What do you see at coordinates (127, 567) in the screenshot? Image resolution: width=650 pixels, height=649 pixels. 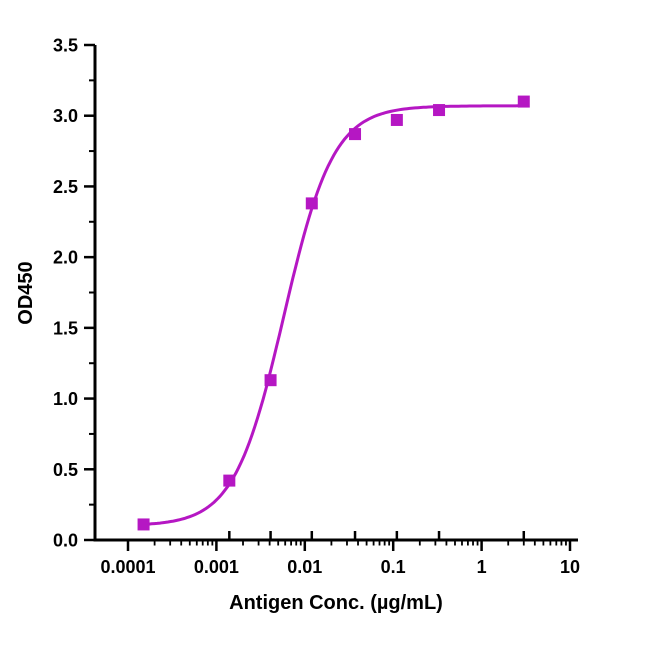 I see `x-tick-label: 0.0001` at bounding box center [127, 567].